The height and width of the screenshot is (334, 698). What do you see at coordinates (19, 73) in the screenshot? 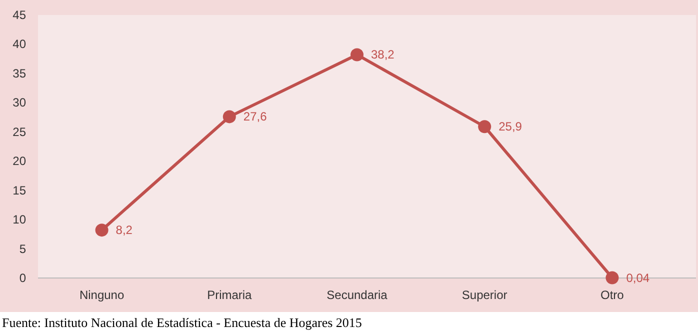
I see `y-tick-label: 35` at bounding box center [19, 73].